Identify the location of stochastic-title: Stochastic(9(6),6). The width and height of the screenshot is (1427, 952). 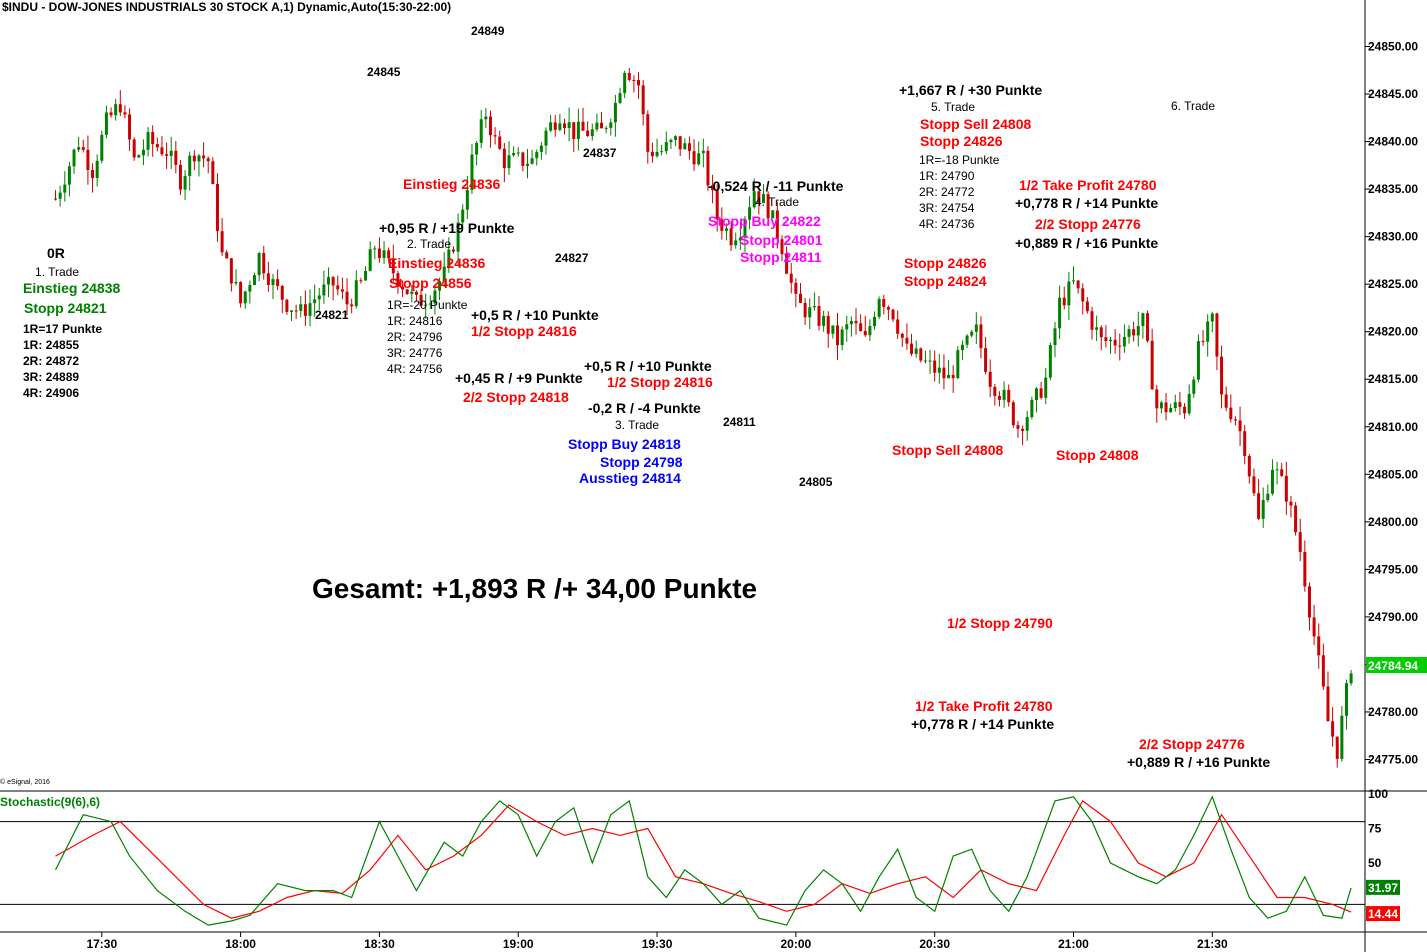
(50, 802).